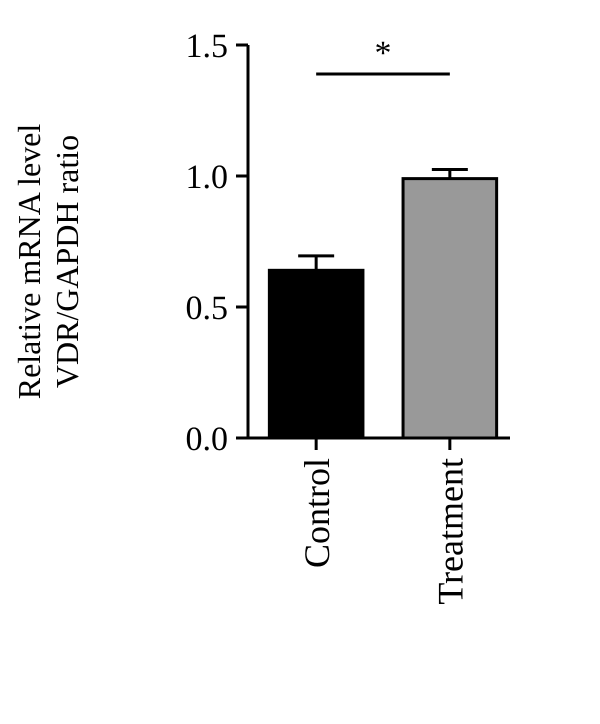  I want to click on x-tick-label: Treatment, so click(450, 531).